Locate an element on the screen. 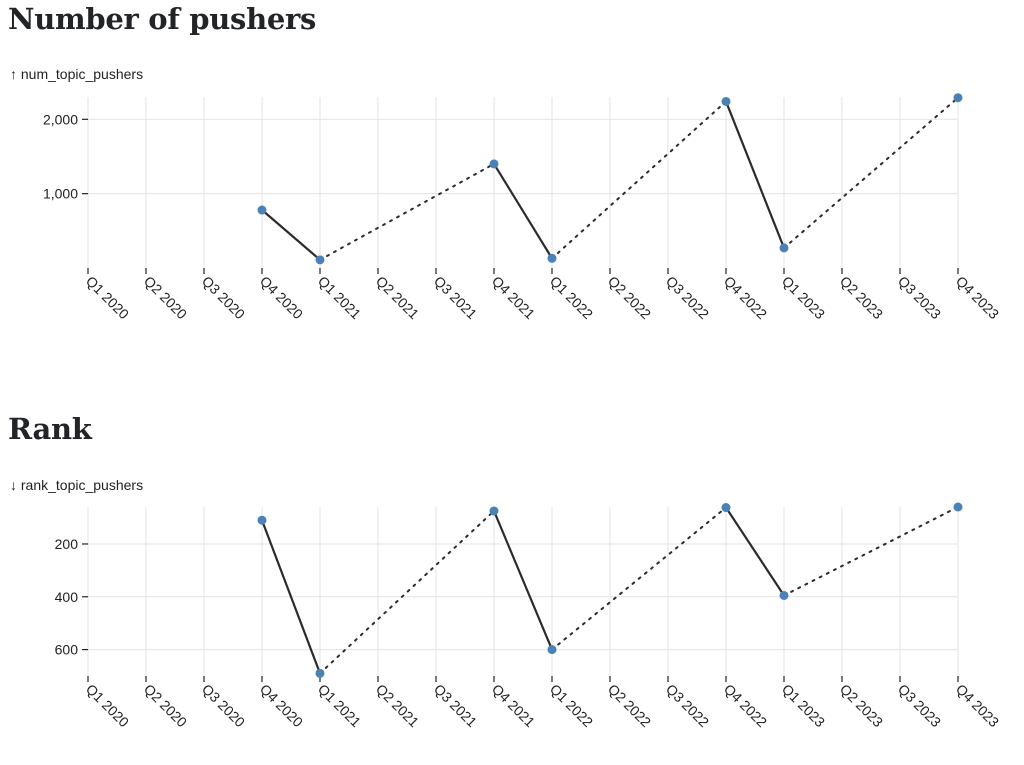 The image size is (1024, 765). rank-x-tick-label: Q4 2023 is located at coordinates (977, 705).